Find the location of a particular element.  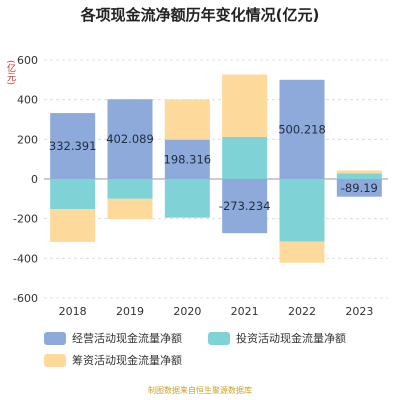

legend-swatch-financing is located at coordinates (55, 360).